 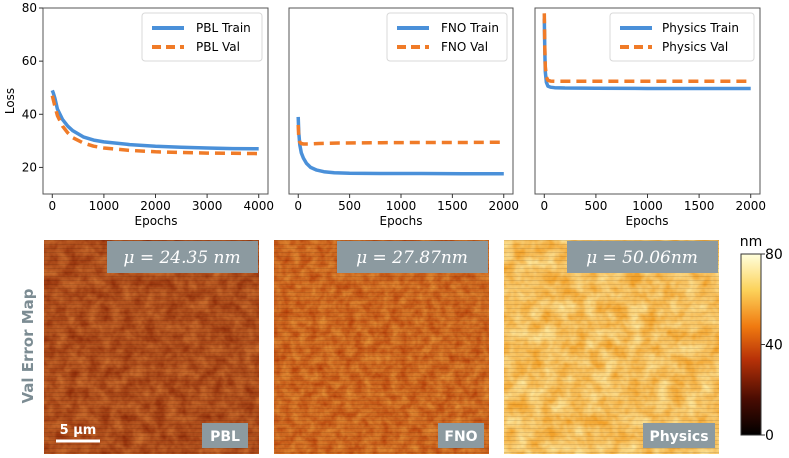 What do you see at coordinates (700, 28) in the screenshot?
I see `legend-train-label: Physics Train` at bounding box center [700, 28].